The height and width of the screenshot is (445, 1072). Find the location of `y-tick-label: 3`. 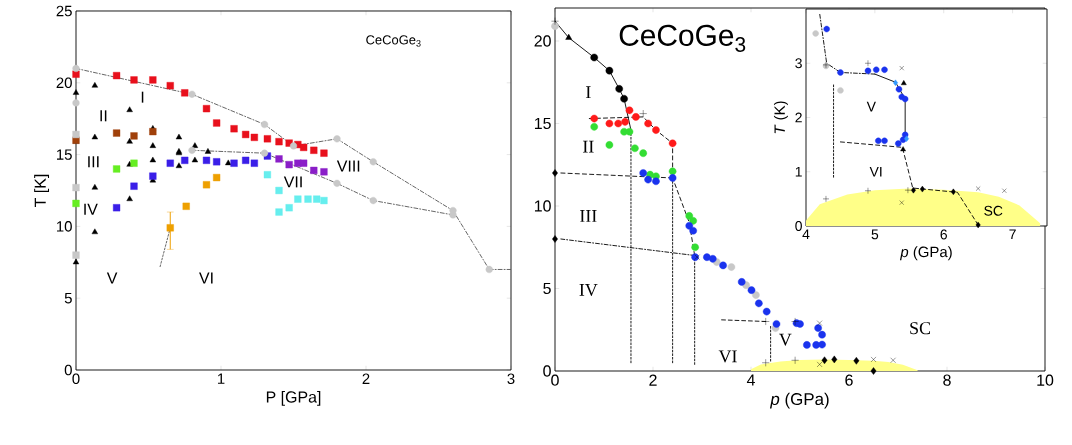

y-tick-label: 3 is located at coordinates (798, 63).